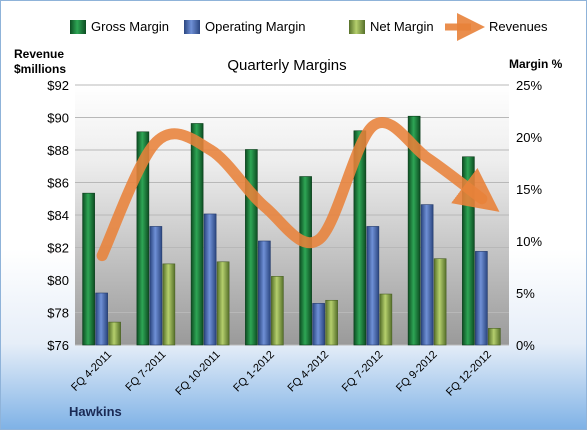 The height and width of the screenshot is (430, 587). Describe the element at coordinates (469, 374) in the screenshot. I see `x-tick-label: FQ 12-2012` at that location.